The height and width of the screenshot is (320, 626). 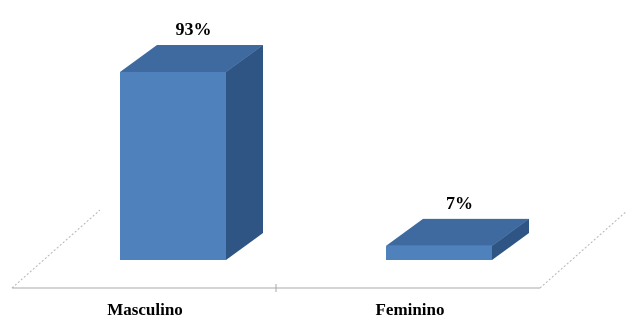 What do you see at coordinates (582, 250) in the screenshot?
I see `floor-right-edge` at bounding box center [582, 250].